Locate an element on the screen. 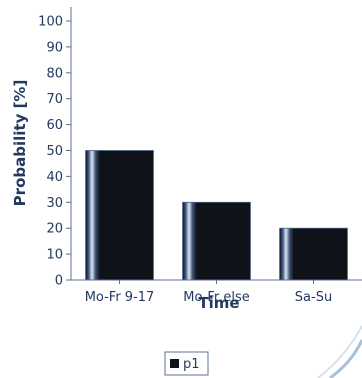 Image resolution: width=362 pixels, height=378 pixels. y-tick-label: 0 is located at coordinates (59, 281).